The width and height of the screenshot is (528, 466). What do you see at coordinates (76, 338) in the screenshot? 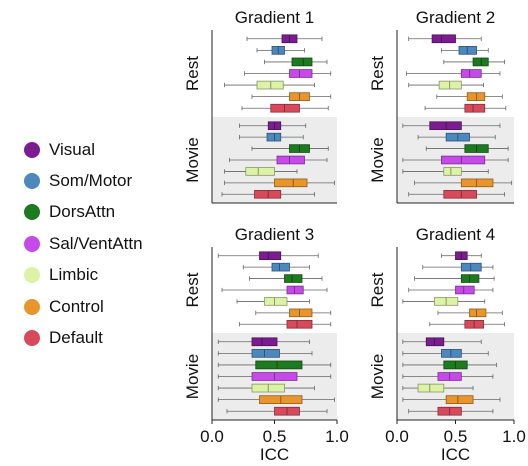
I see `legend-label: Default` at bounding box center [76, 338].